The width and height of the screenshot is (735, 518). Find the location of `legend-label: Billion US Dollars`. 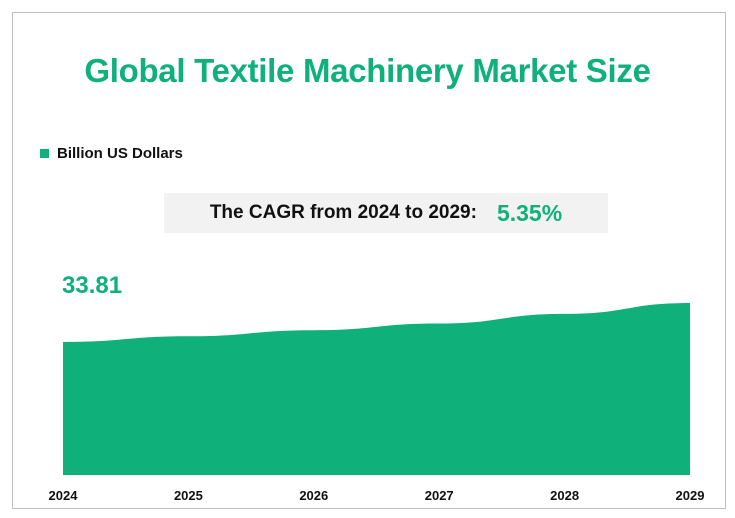

legend-label: Billion US Dollars is located at coordinates (120, 153).